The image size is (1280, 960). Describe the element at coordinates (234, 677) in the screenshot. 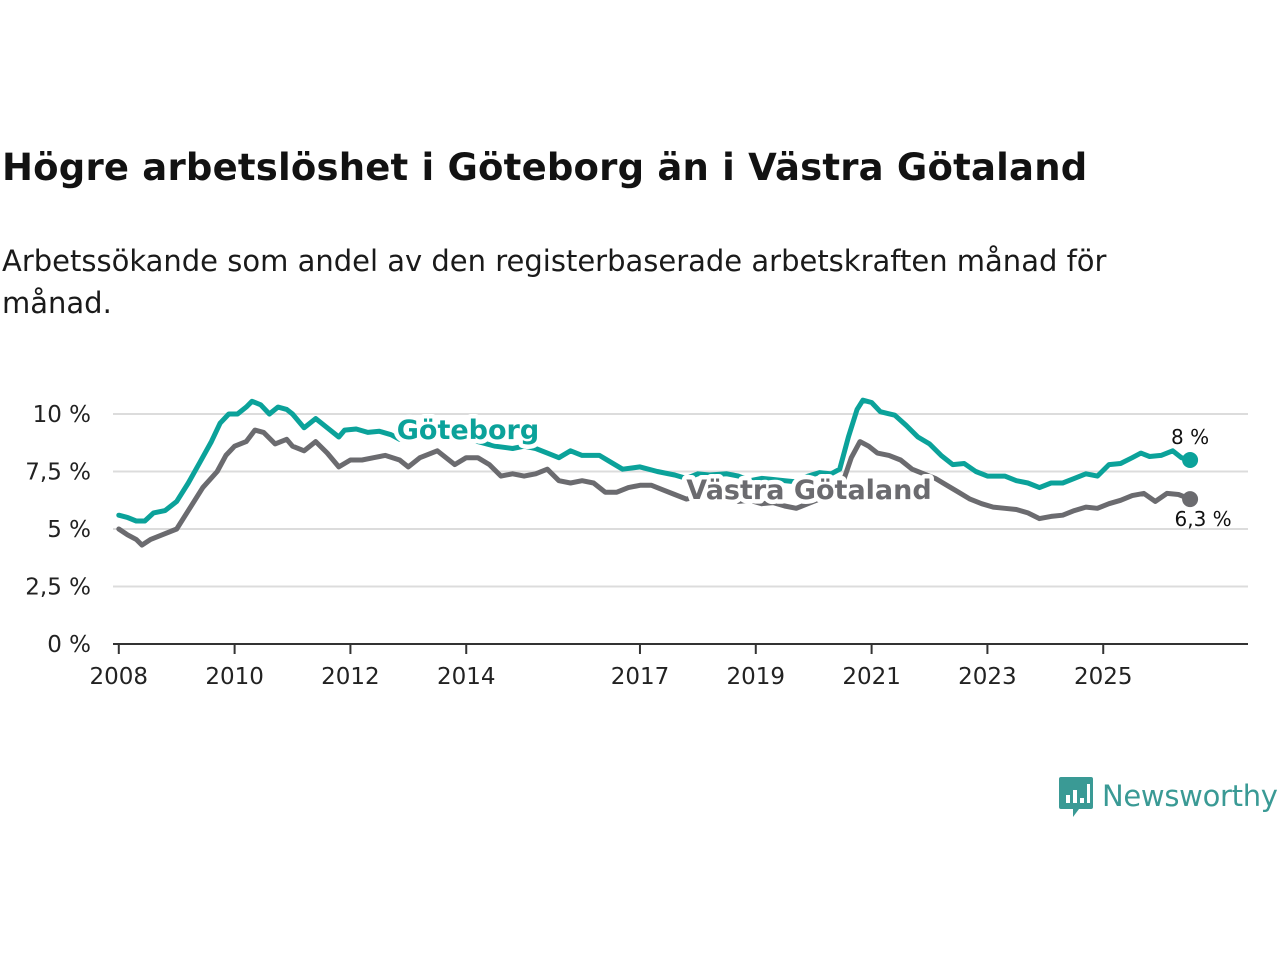

I see `x-tick-label: 2010` at that location.